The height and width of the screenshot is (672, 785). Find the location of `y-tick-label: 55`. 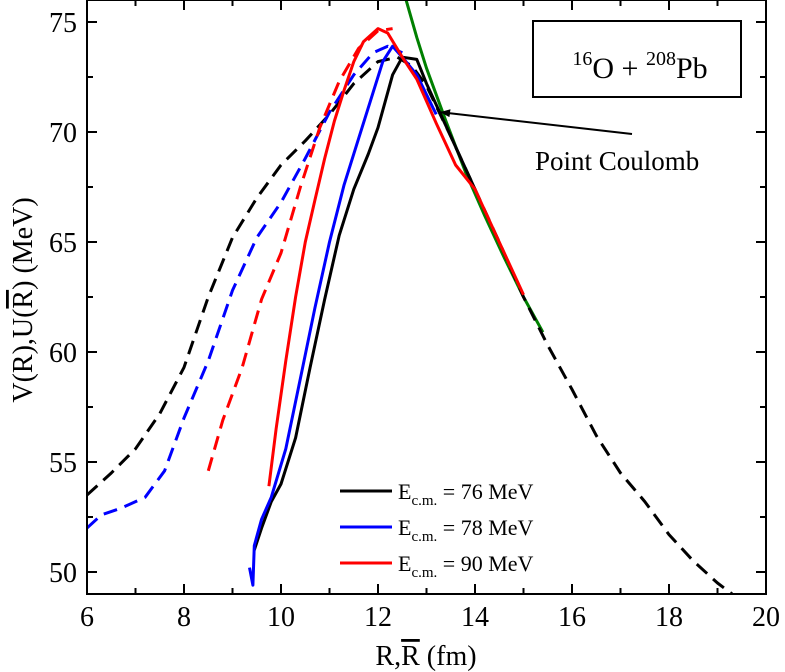

y-tick-label: 55 is located at coordinates (63, 463).